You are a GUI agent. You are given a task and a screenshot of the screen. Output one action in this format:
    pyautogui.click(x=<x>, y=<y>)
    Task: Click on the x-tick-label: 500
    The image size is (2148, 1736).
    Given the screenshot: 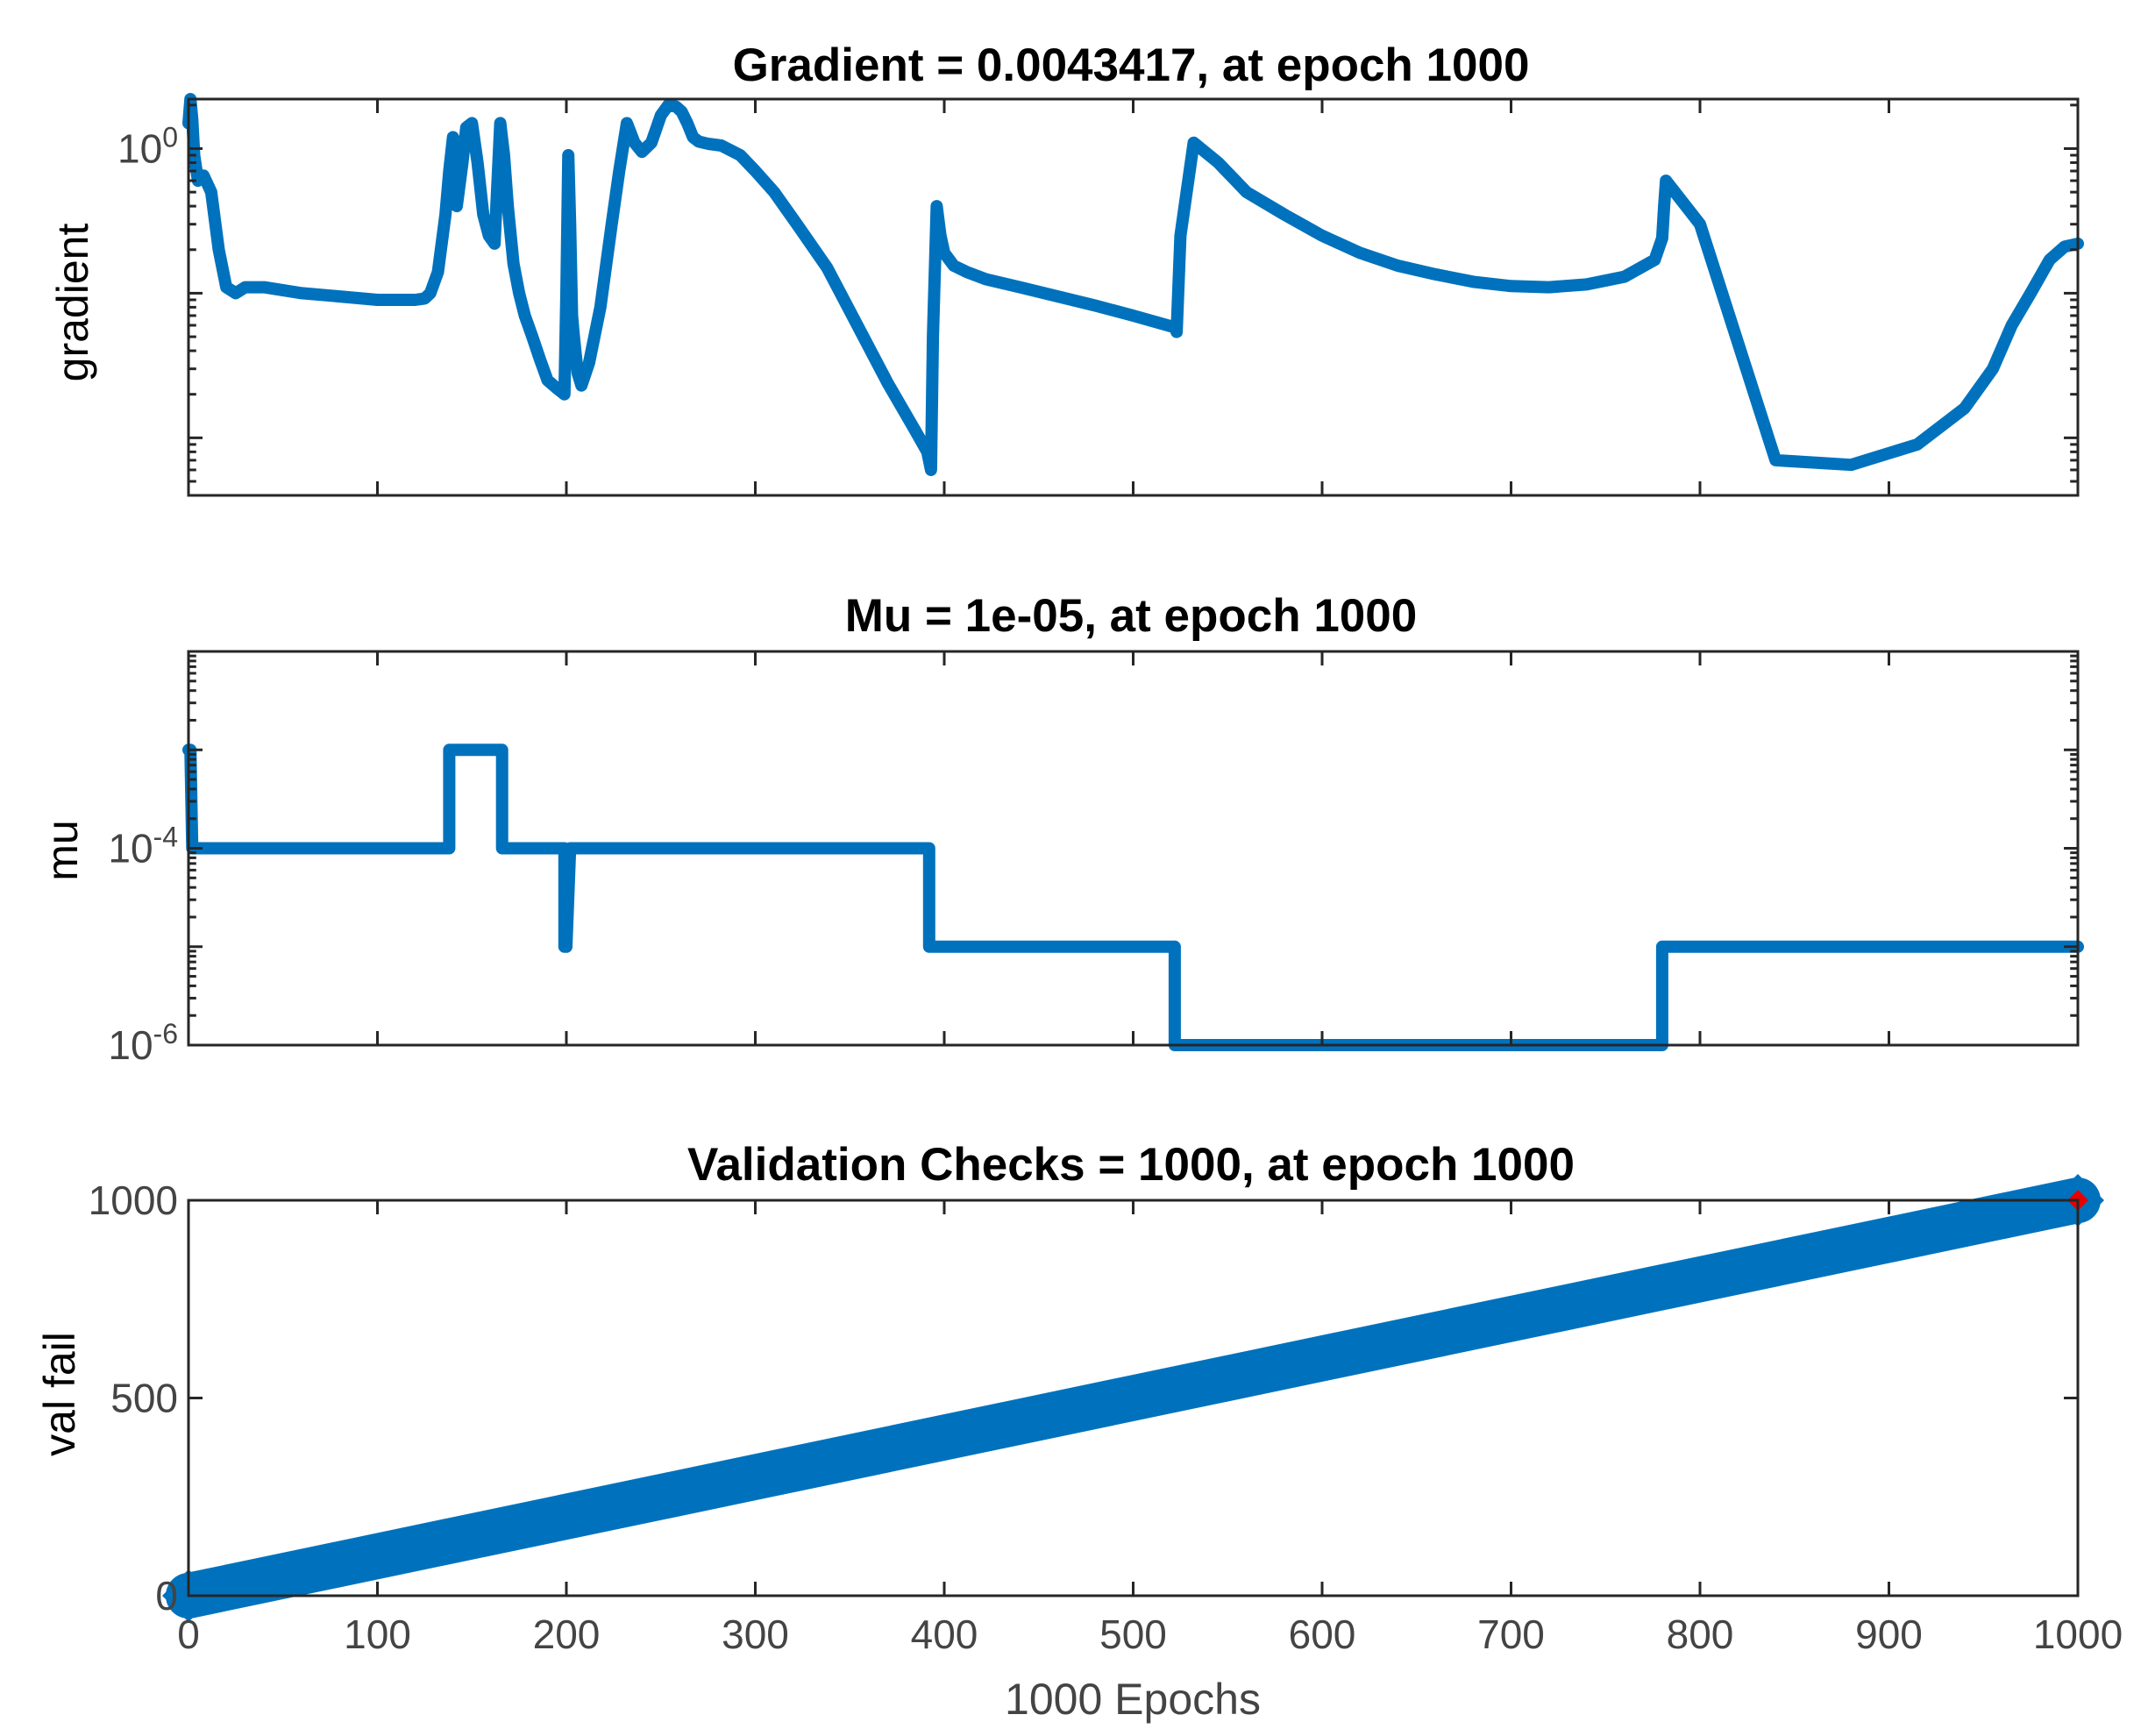 What is the action you would take?
    pyautogui.click(x=1133, y=1634)
    